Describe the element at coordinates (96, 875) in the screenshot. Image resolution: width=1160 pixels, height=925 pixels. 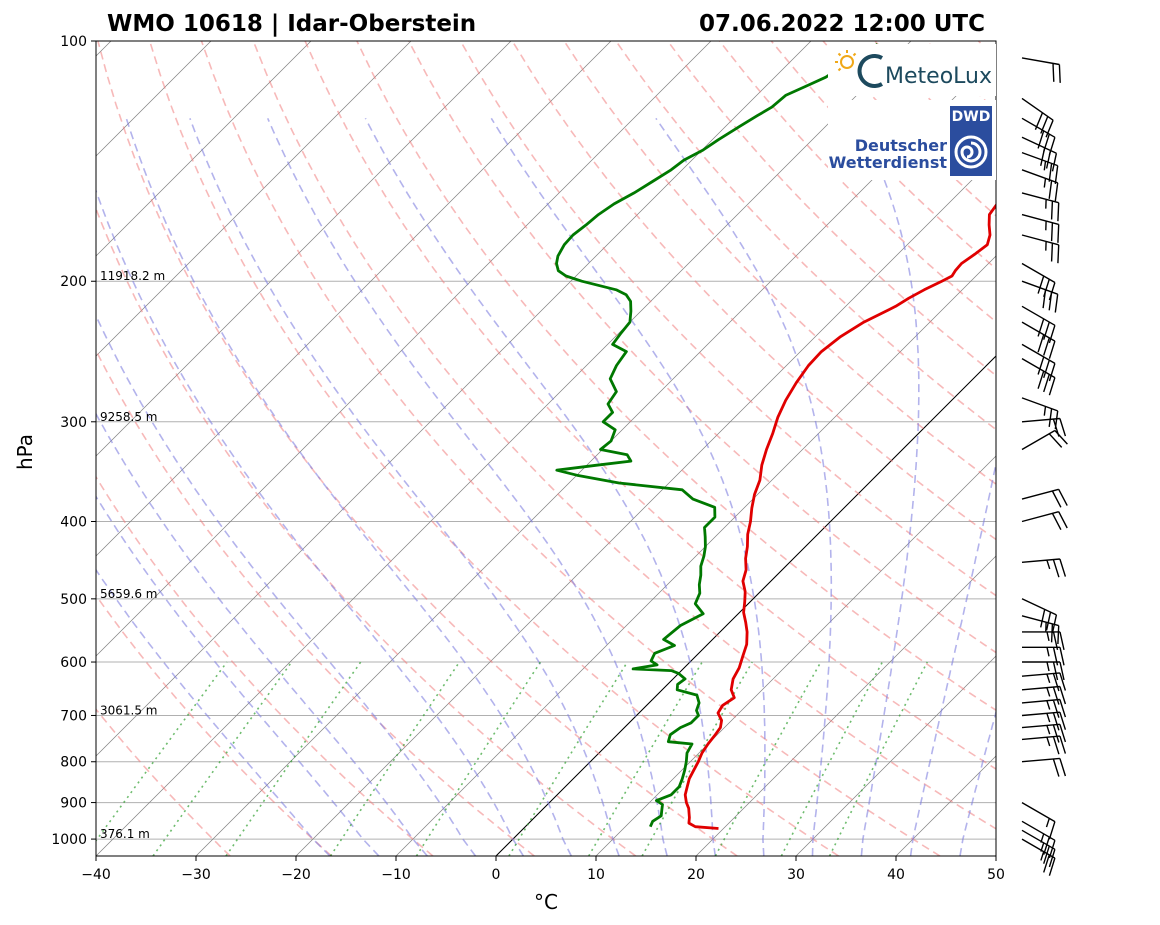
I see `x-tick-label: −40` at that location.